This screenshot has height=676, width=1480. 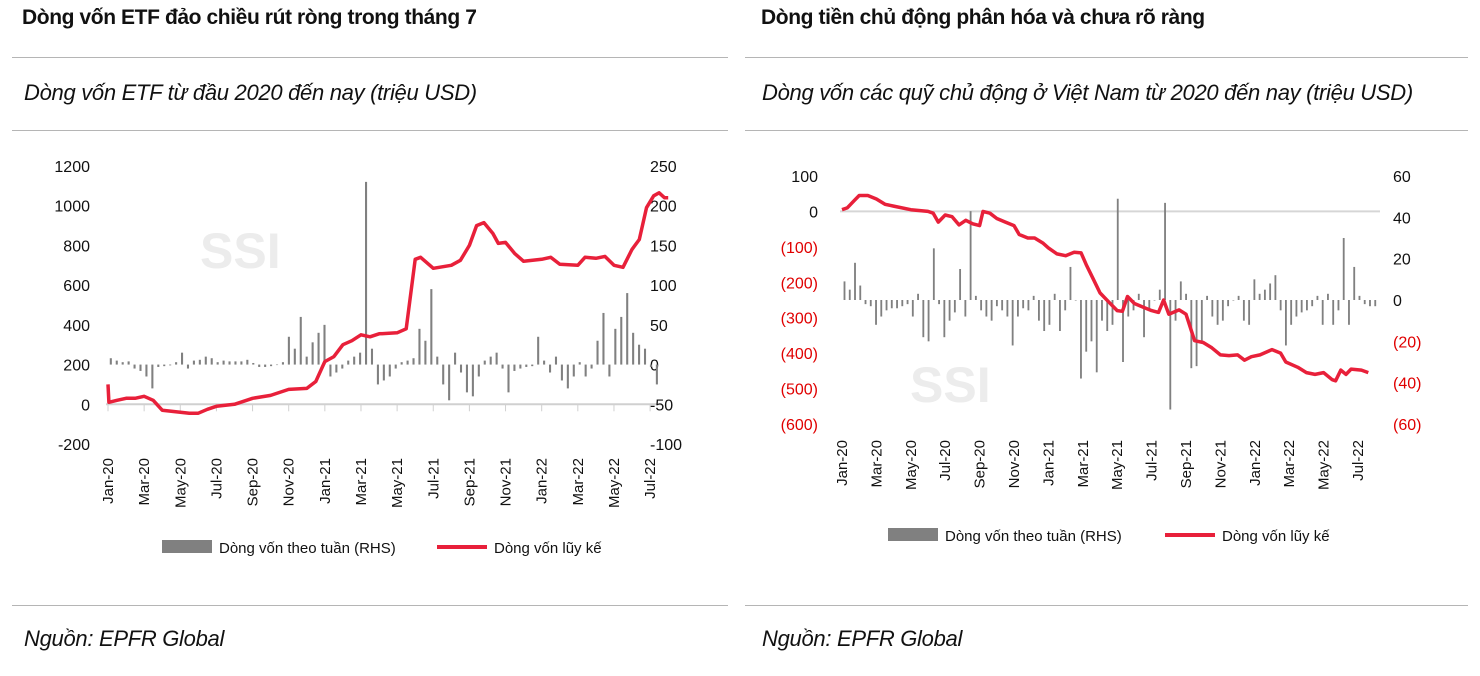 What do you see at coordinates (650, 478) in the screenshot?
I see `x-tick-label: Jul-22` at bounding box center [650, 478].